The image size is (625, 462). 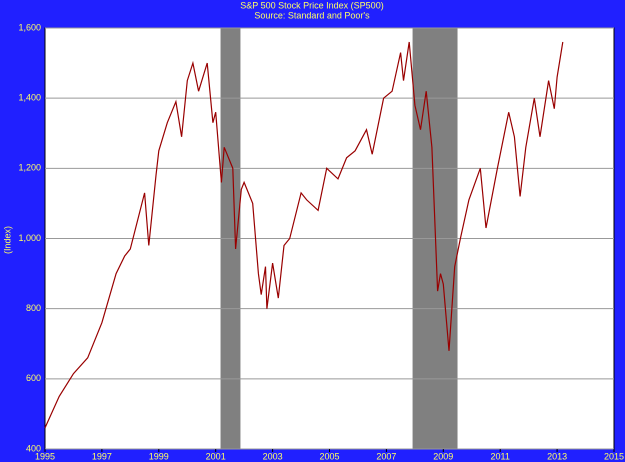 What do you see at coordinates (216, 456) in the screenshot?
I see `x-tick-label: 2001` at bounding box center [216, 456].